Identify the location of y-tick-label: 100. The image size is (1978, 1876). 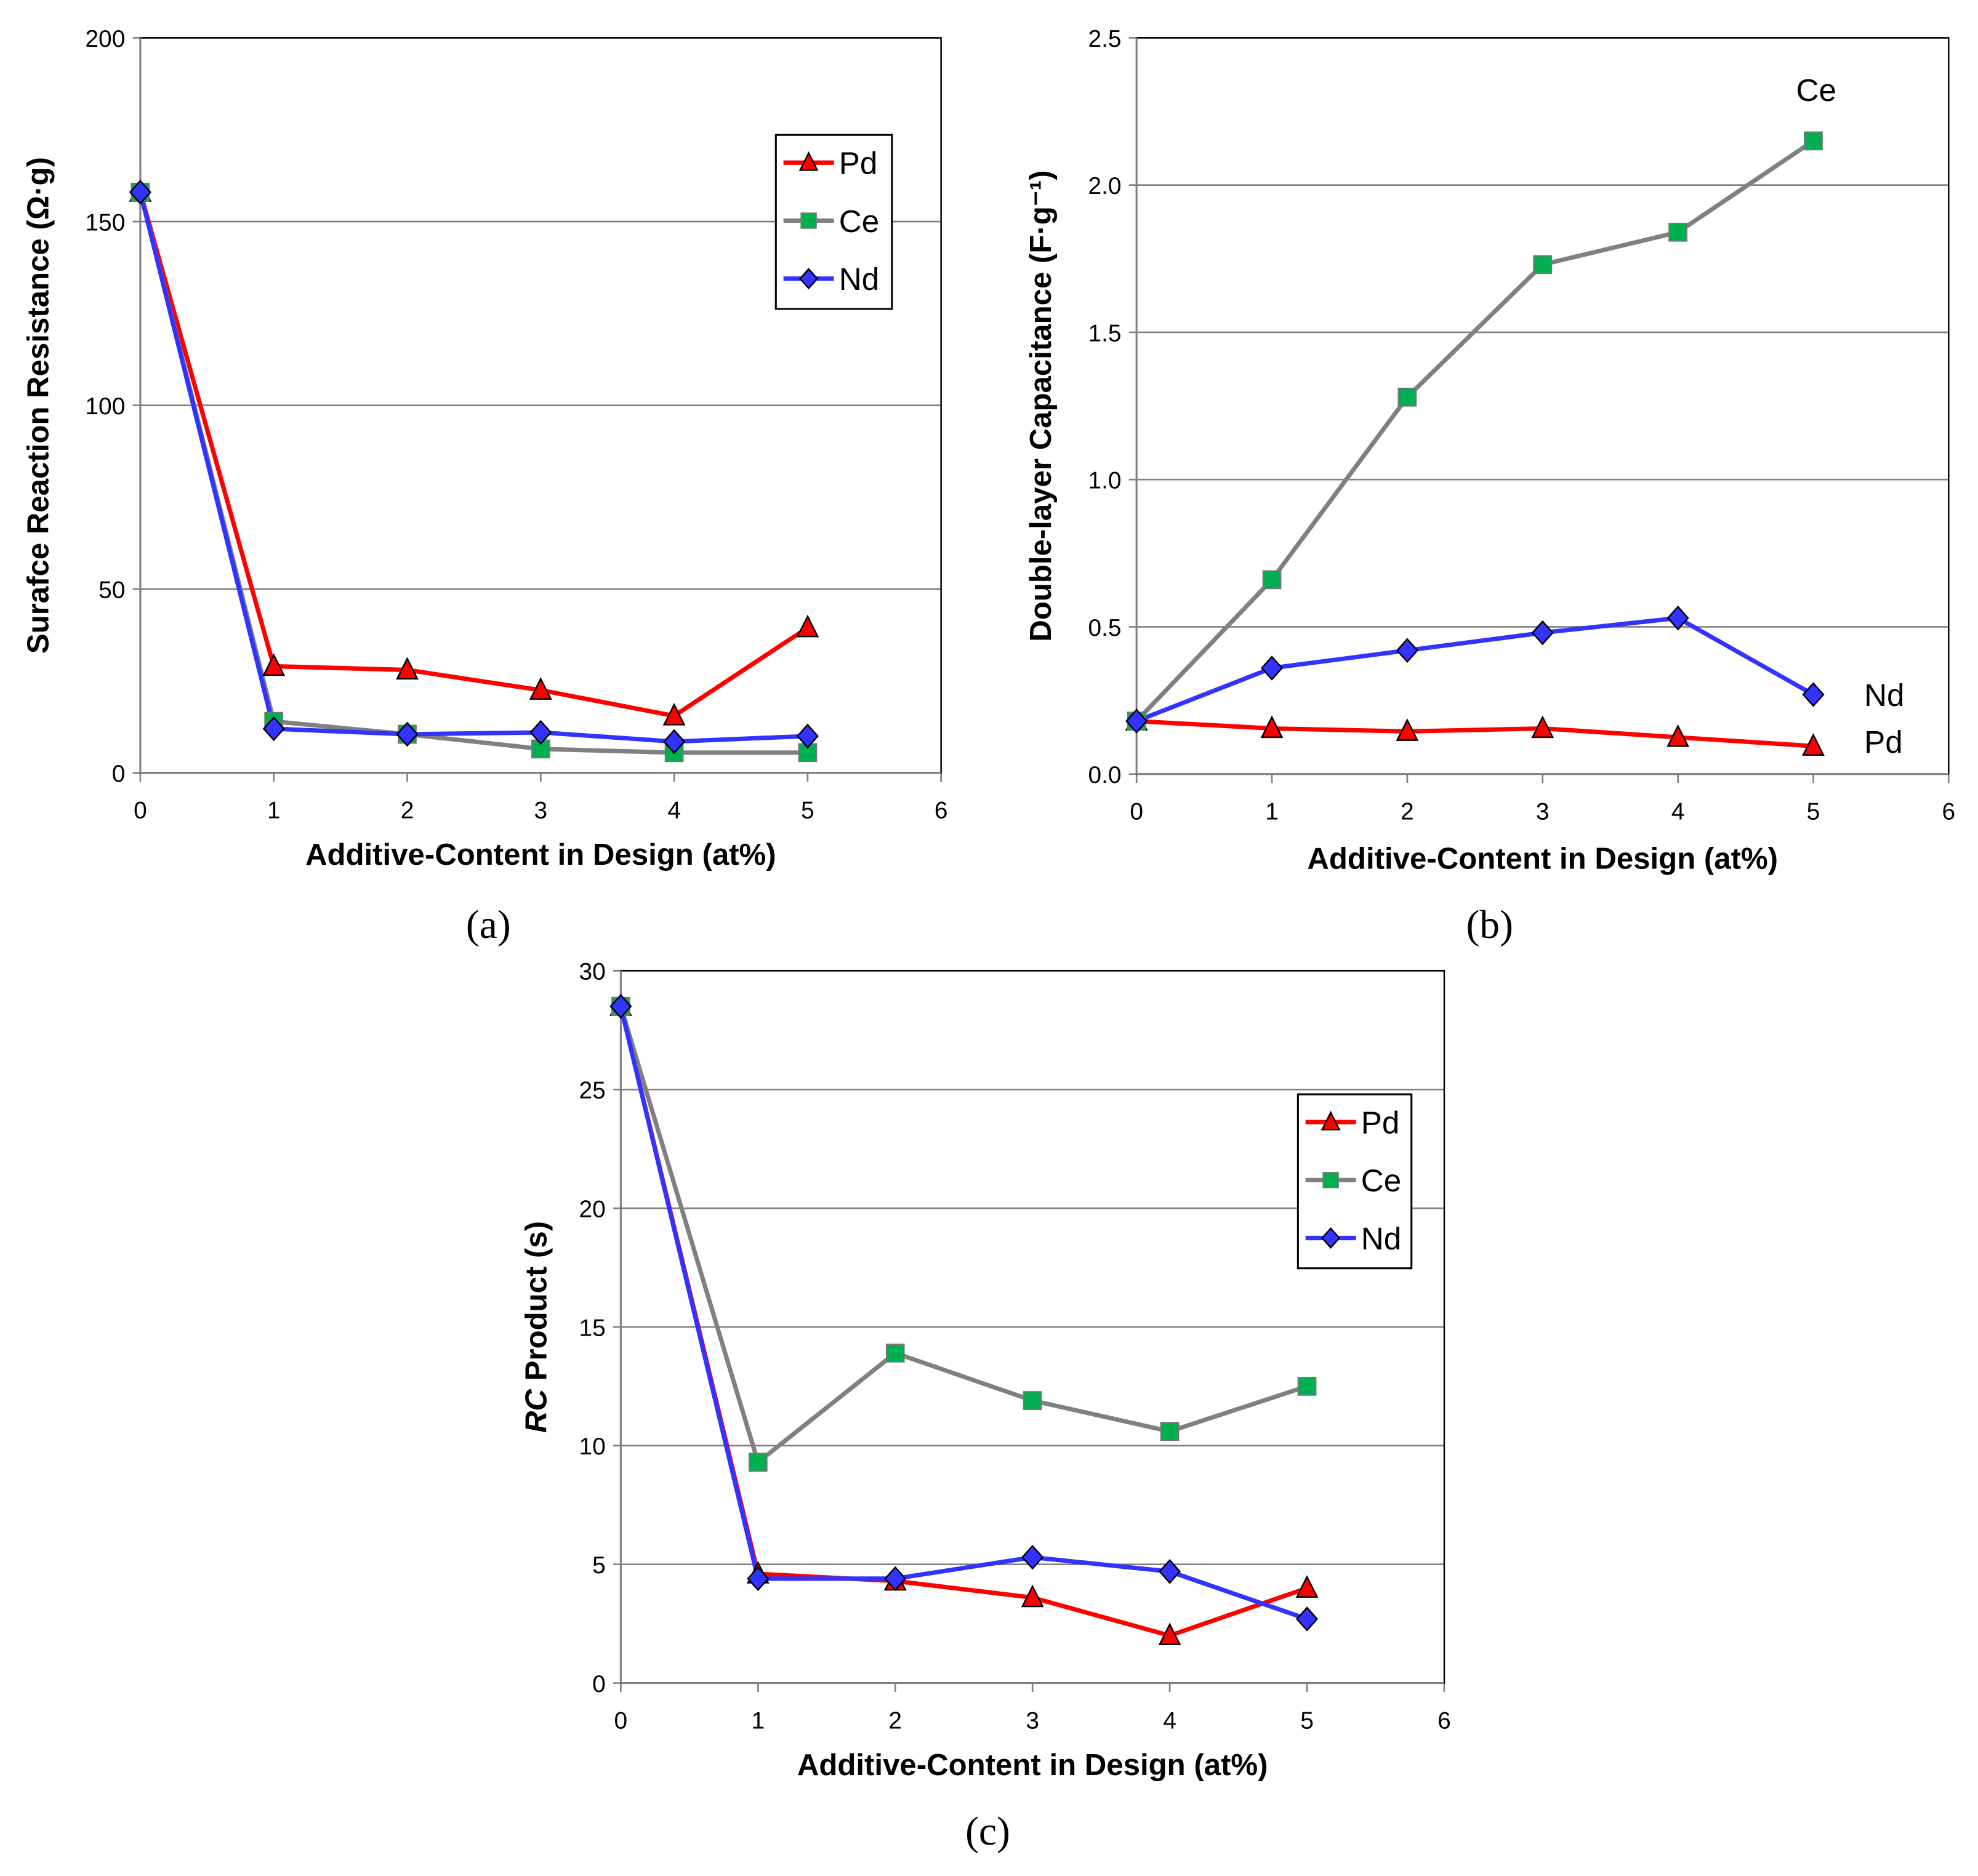
(105, 407).